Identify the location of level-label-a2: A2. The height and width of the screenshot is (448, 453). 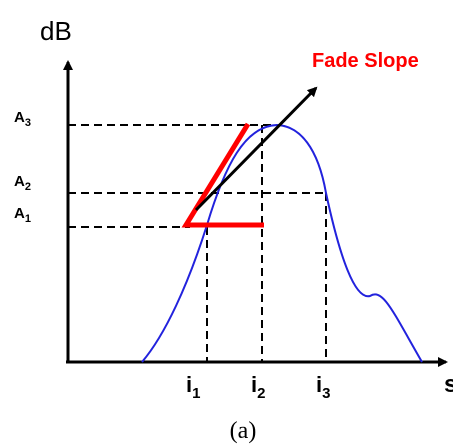
(22, 183).